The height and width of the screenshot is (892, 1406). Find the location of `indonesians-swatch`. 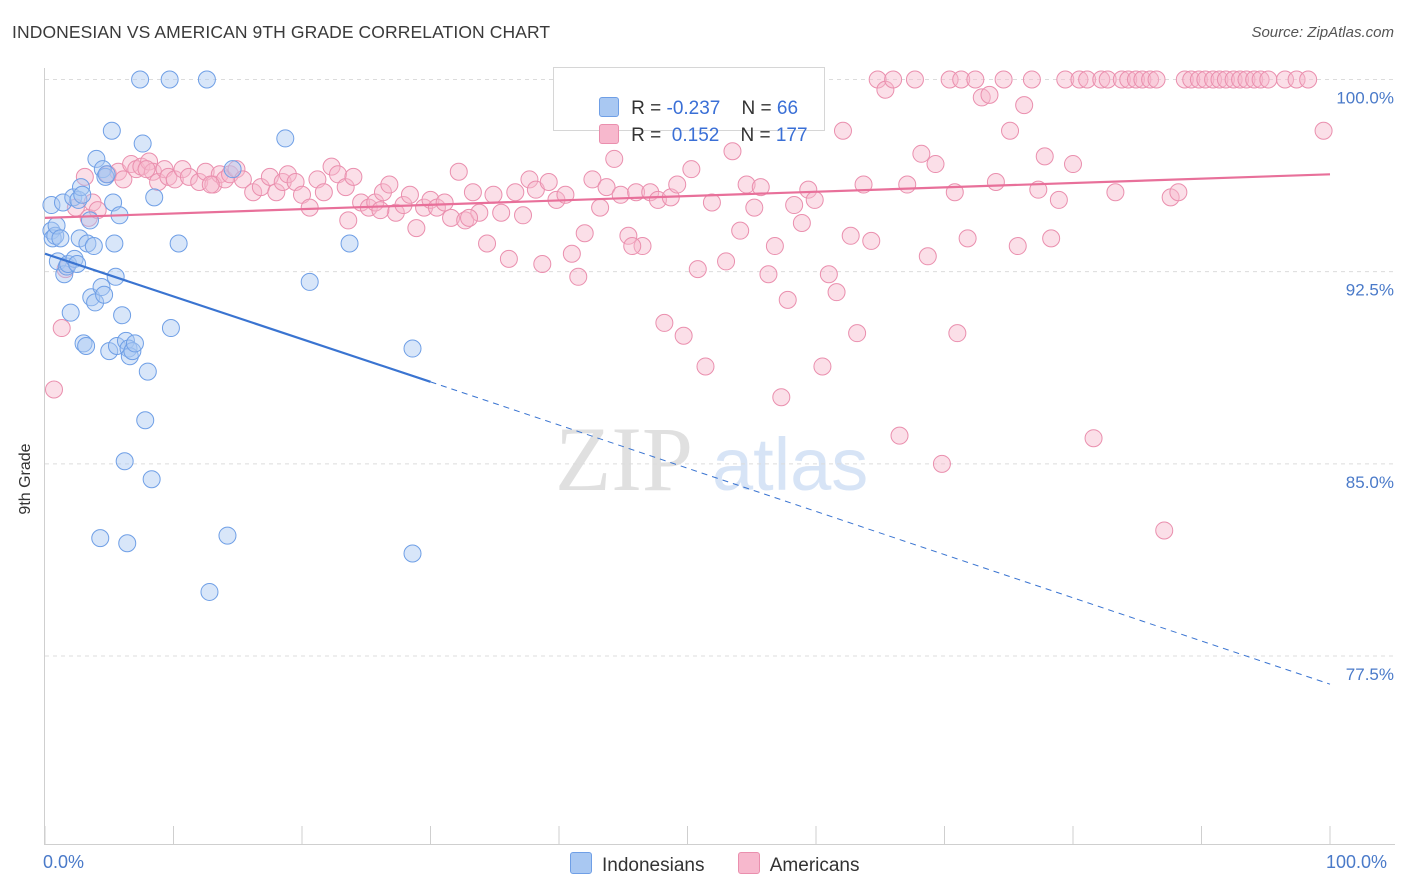

indonesians-swatch is located at coordinates (609, 107).